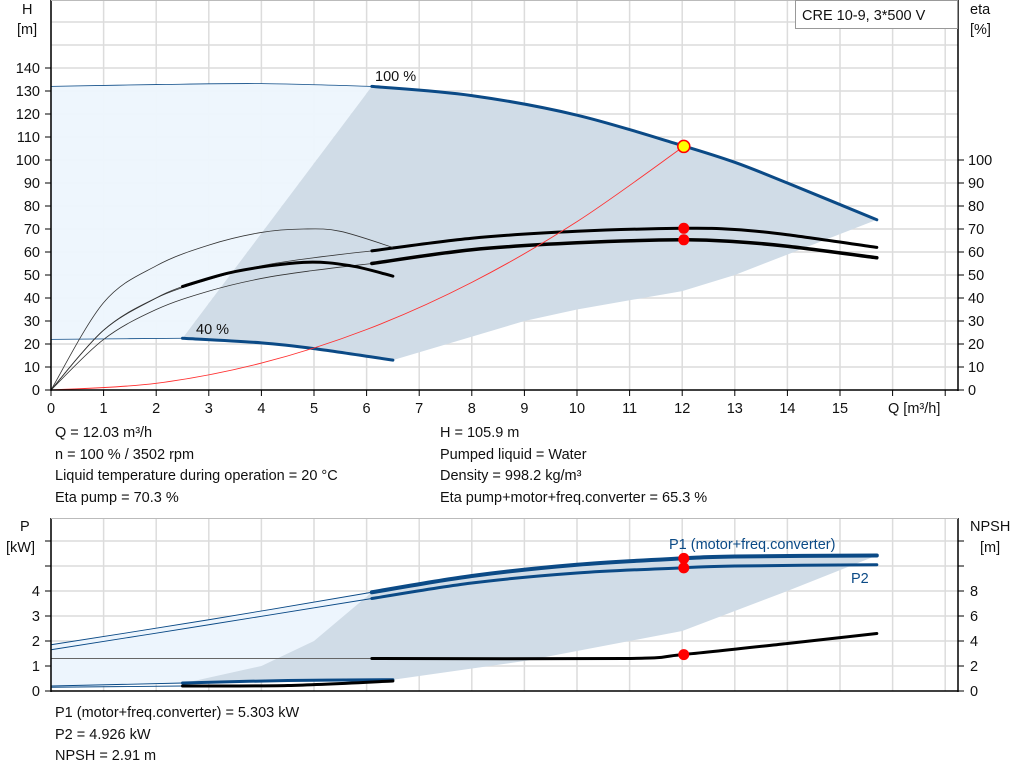 The height and width of the screenshot is (781, 1024). What do you see at coordinates (684, 558) in the screenshot?
I see `p1-duty-marker` at bounding box center [684, 558].